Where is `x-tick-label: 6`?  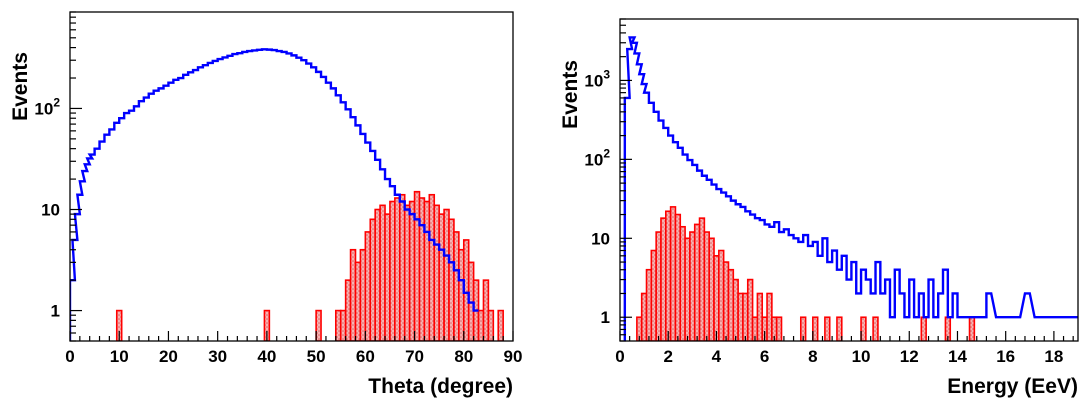
x-tick-label: 6 is located at coordinates (764, 356).